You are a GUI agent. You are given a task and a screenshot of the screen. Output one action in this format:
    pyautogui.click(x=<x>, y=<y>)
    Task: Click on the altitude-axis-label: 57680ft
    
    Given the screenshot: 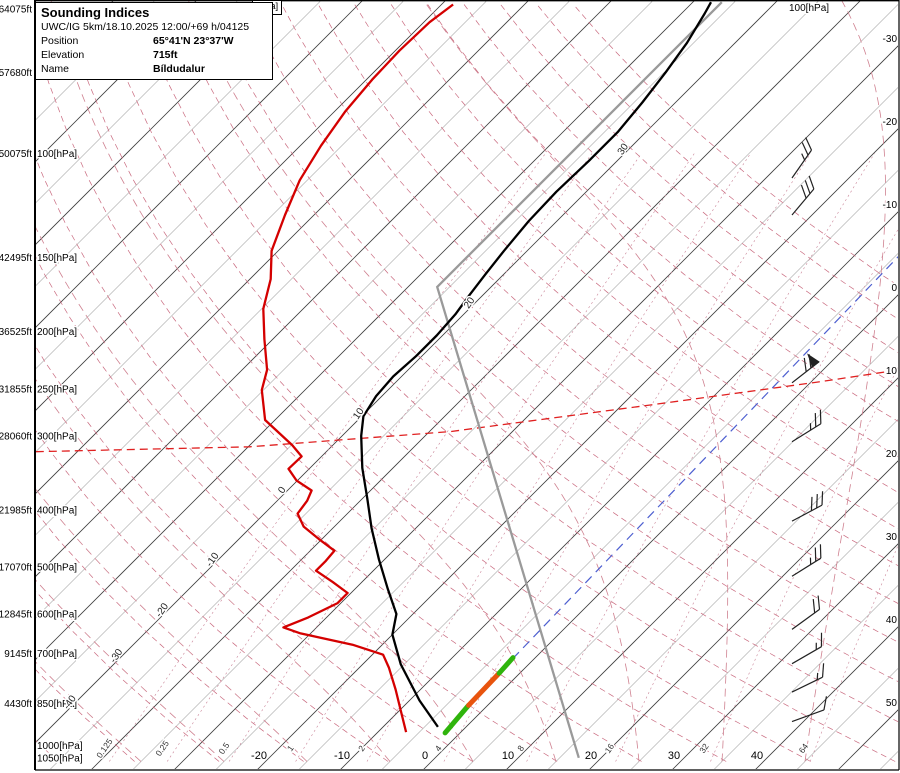 What is the action you would take?
    pyautogui.click(x=16, y=73)
    